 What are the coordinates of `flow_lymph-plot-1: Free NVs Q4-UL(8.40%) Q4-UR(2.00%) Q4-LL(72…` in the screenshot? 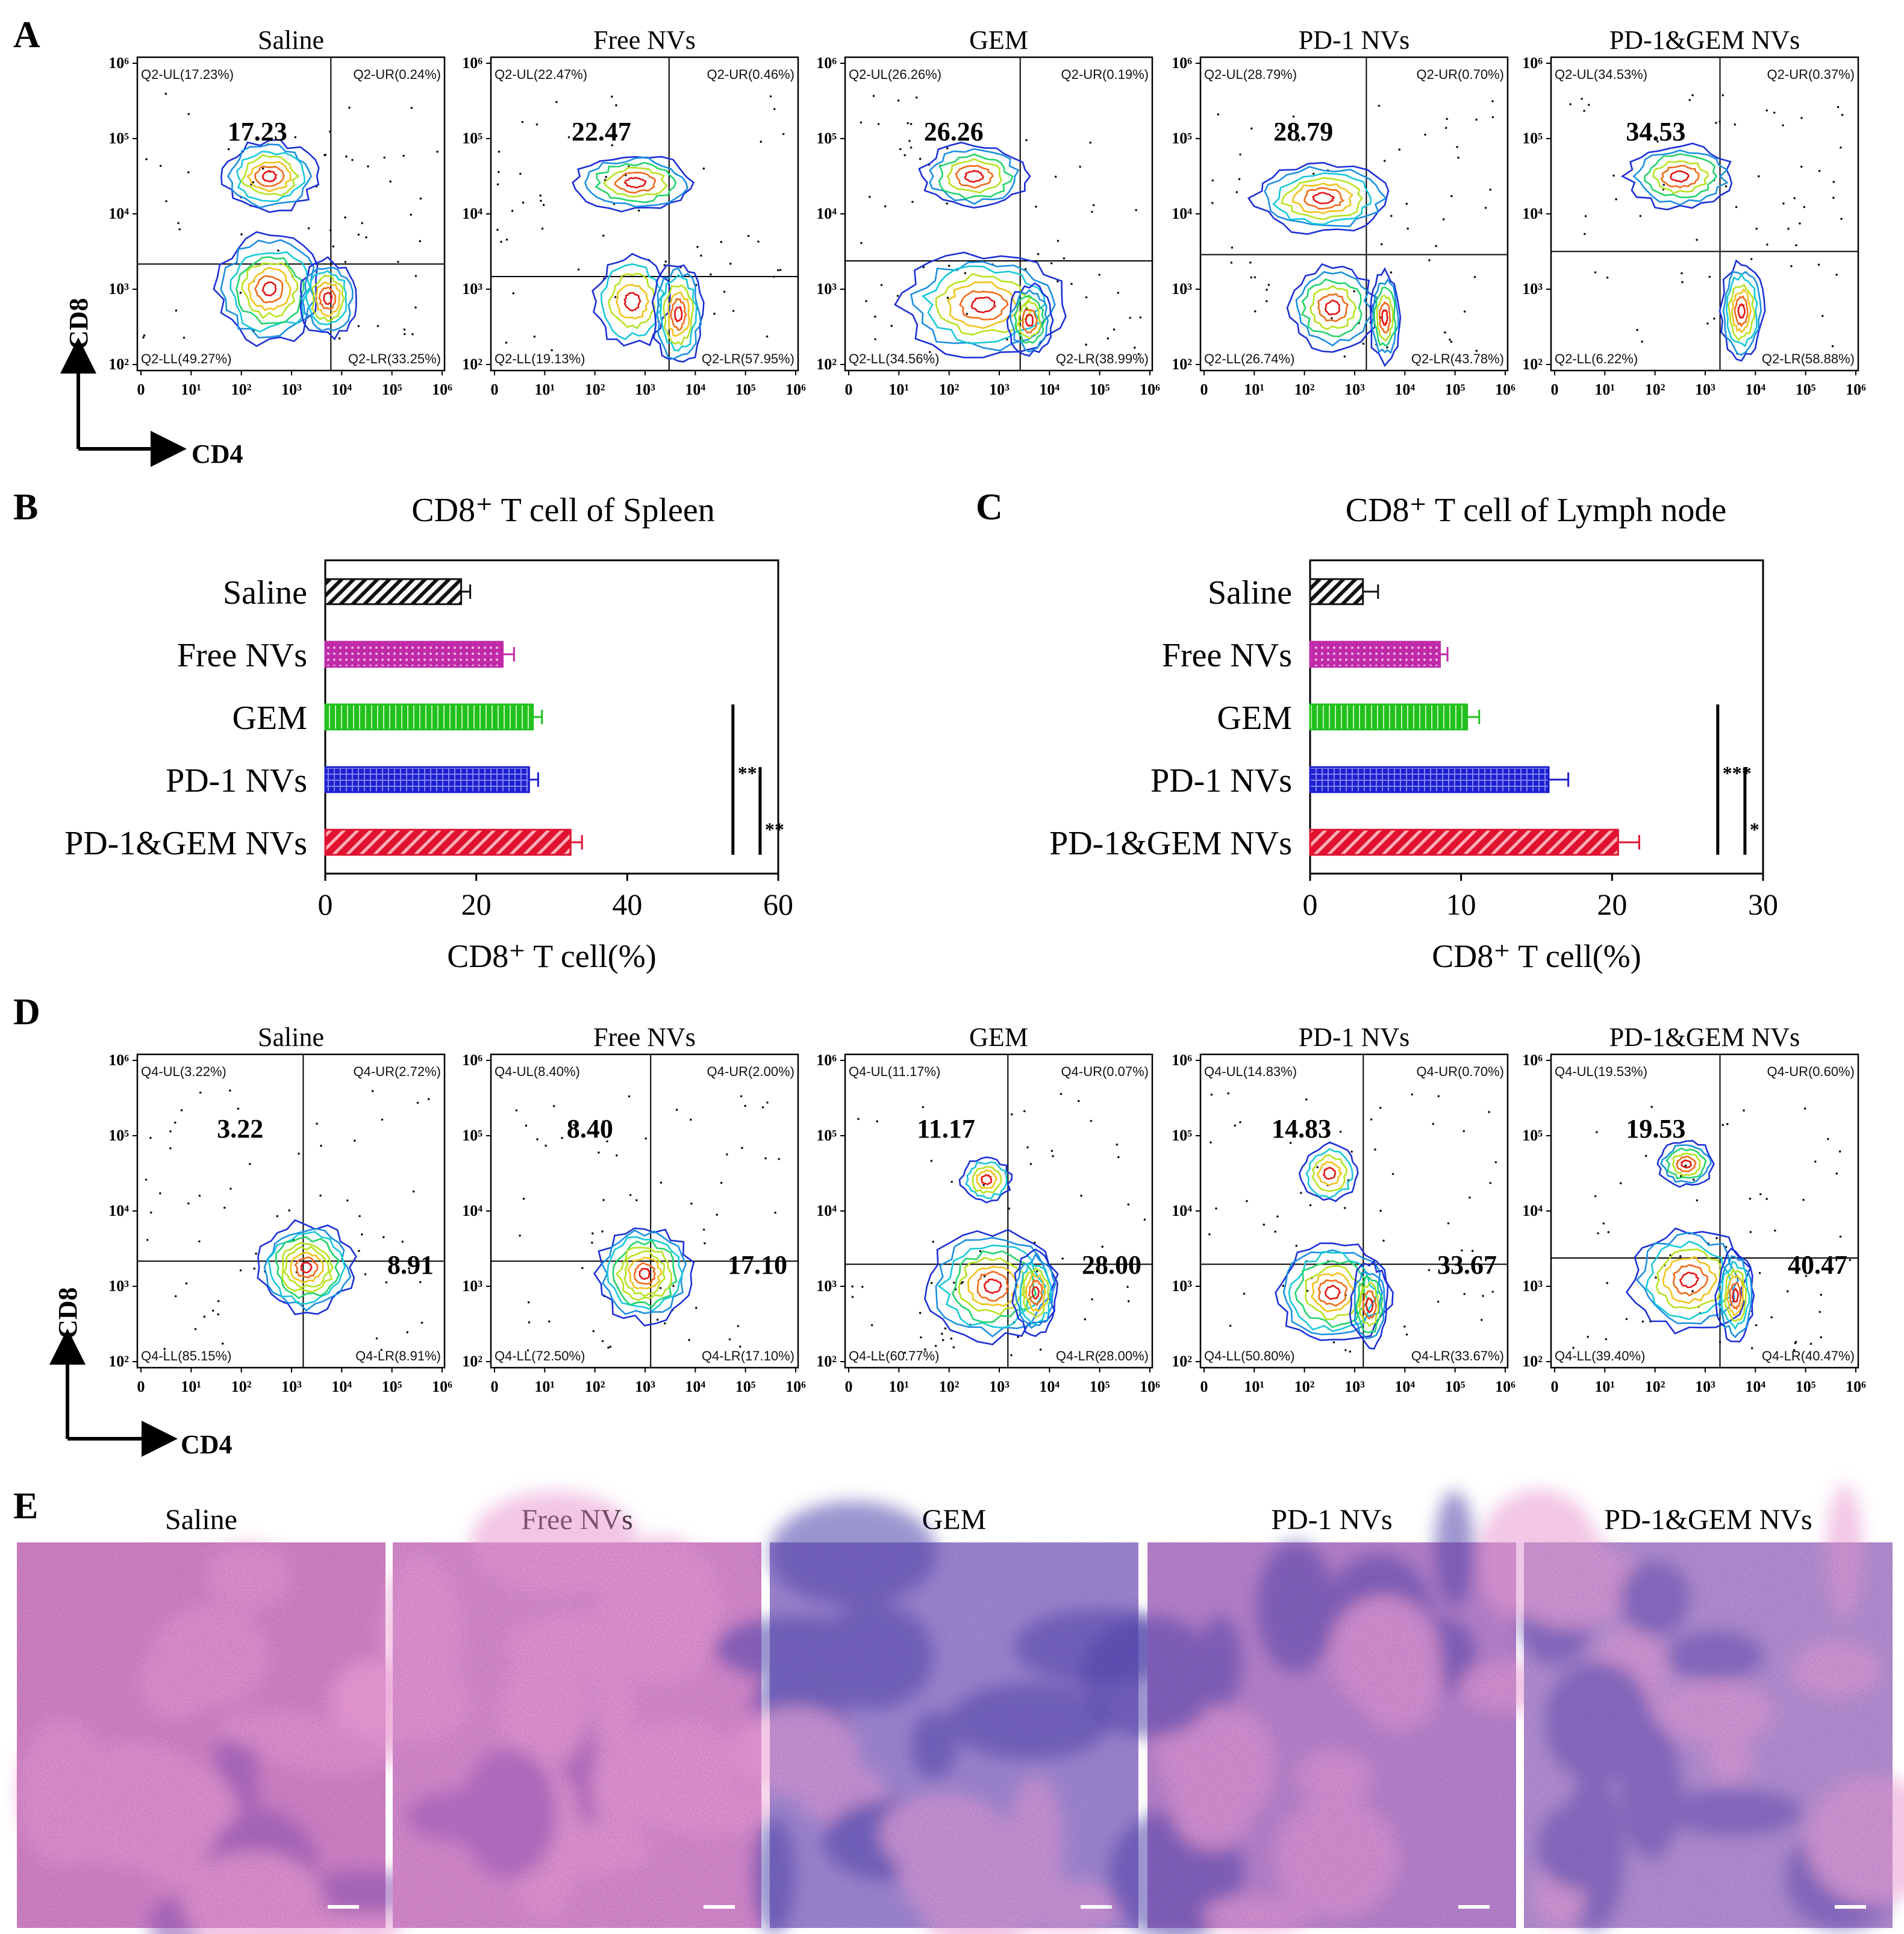 It's located at (634, 1208).